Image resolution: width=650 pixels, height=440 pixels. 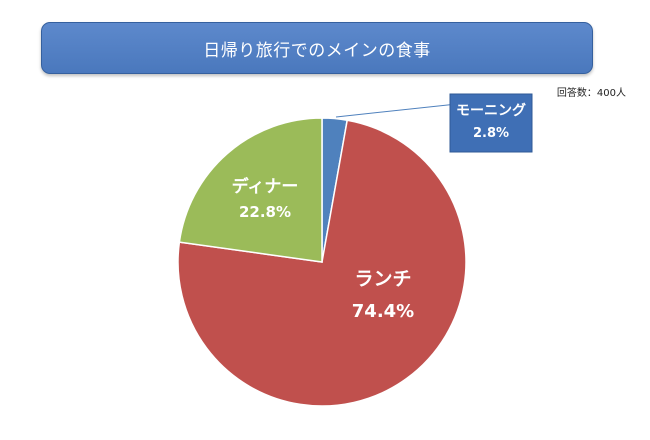 What do you see at coordinates (317, 48) in the screenshot?
I see `chart-title: 日帰り旅行でのメインの食事` at bounding box center [317, 48].